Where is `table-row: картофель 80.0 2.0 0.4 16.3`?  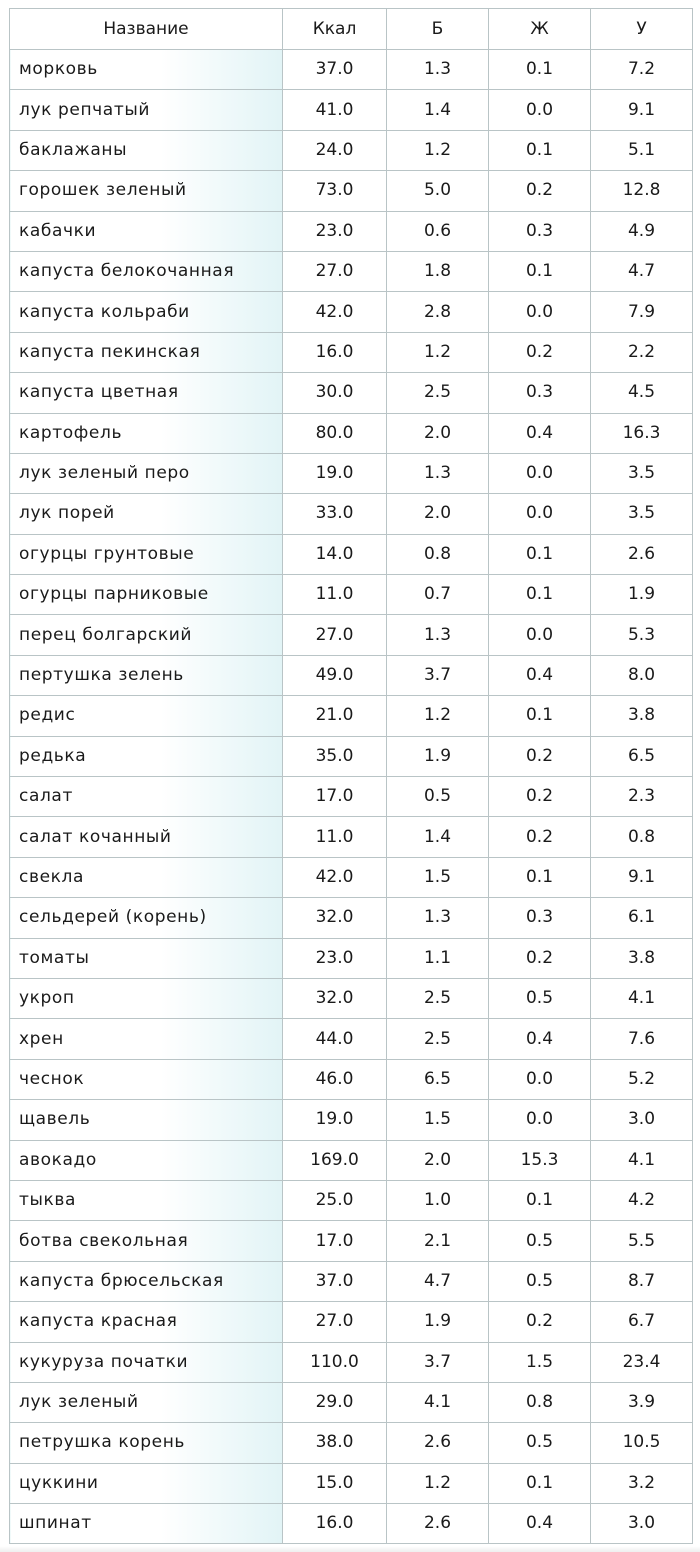 table-row: картофель 80.0 2.0 0.4 16.3 is located at coordinates (351, 433).